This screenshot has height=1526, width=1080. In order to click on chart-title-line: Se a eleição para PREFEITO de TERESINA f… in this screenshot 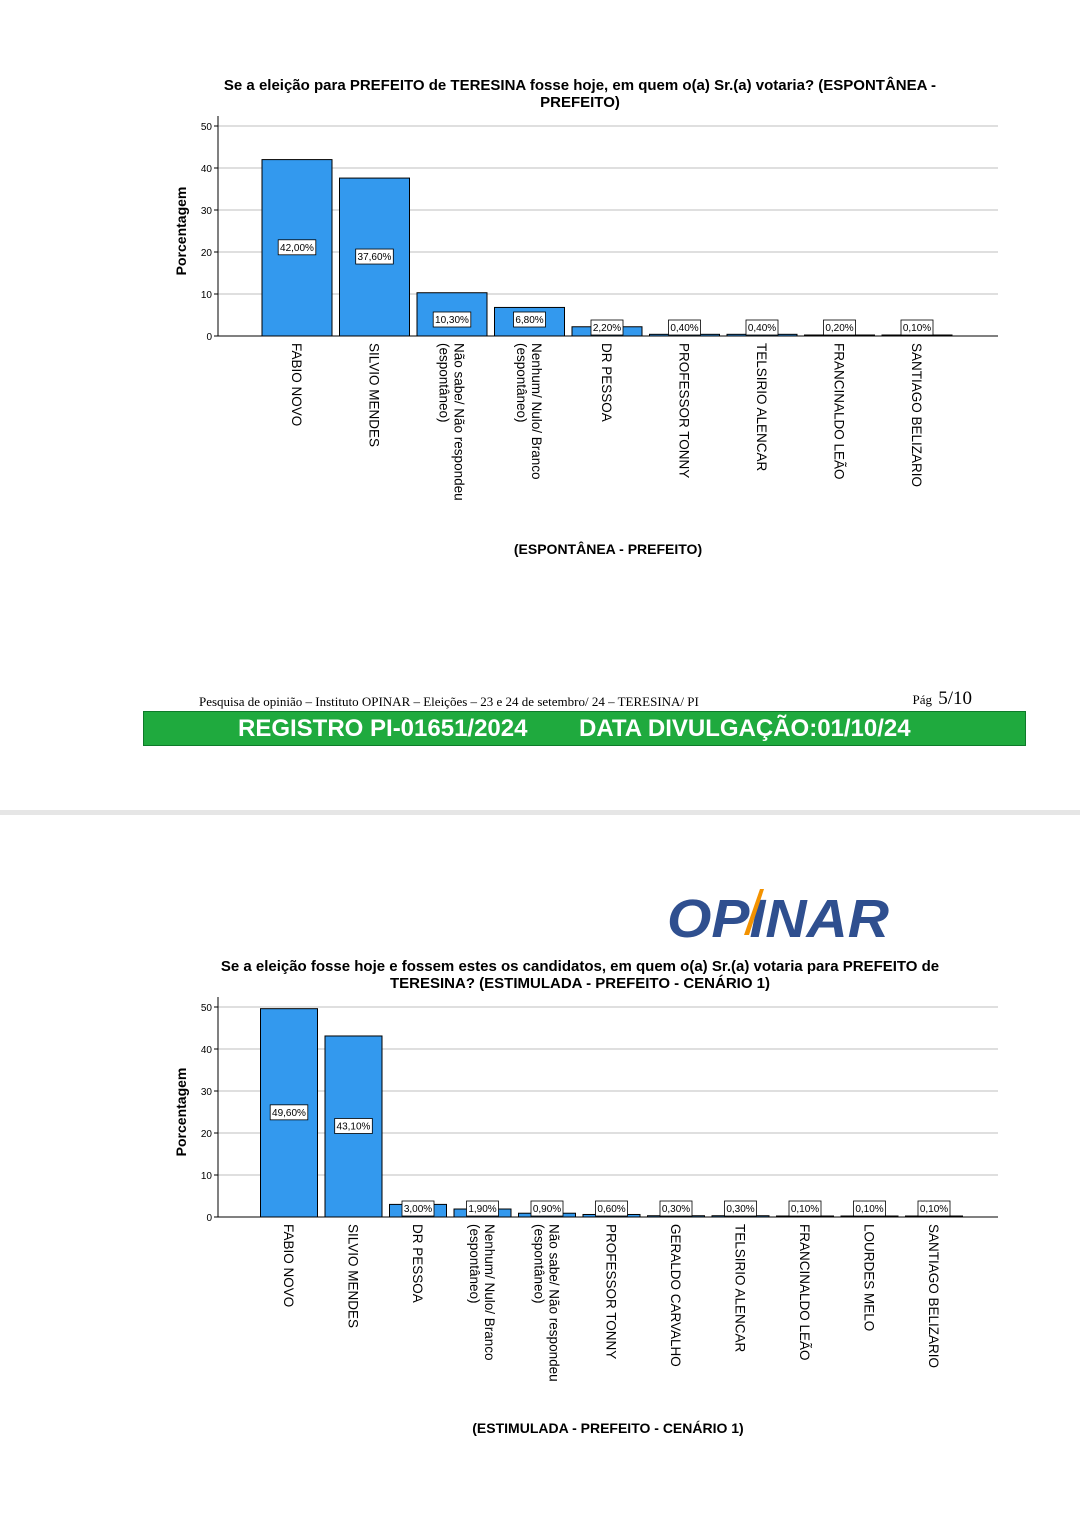, I will do `click(580, 85)`.